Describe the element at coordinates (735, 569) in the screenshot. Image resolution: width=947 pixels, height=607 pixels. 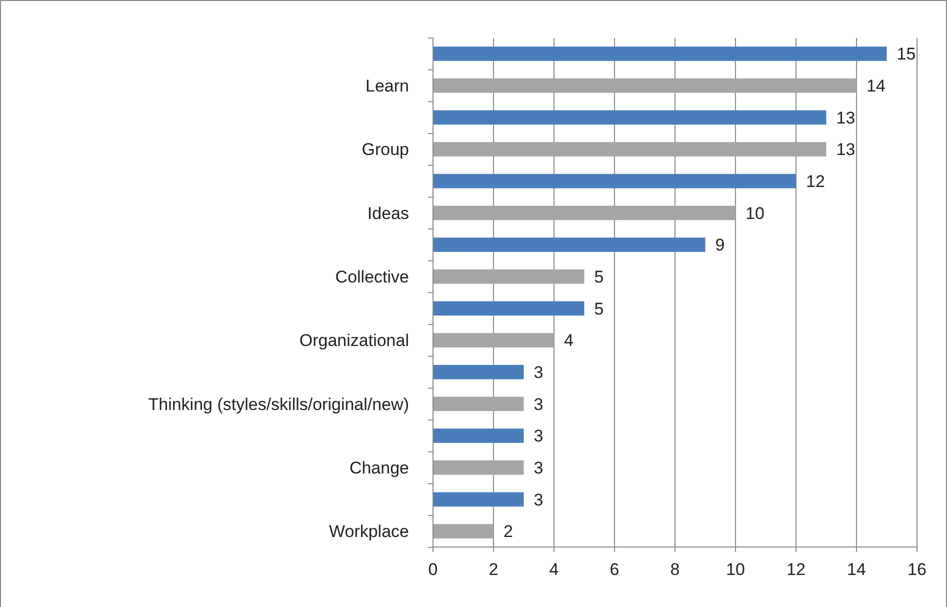
I see `x-tick-label: 10` at that location.